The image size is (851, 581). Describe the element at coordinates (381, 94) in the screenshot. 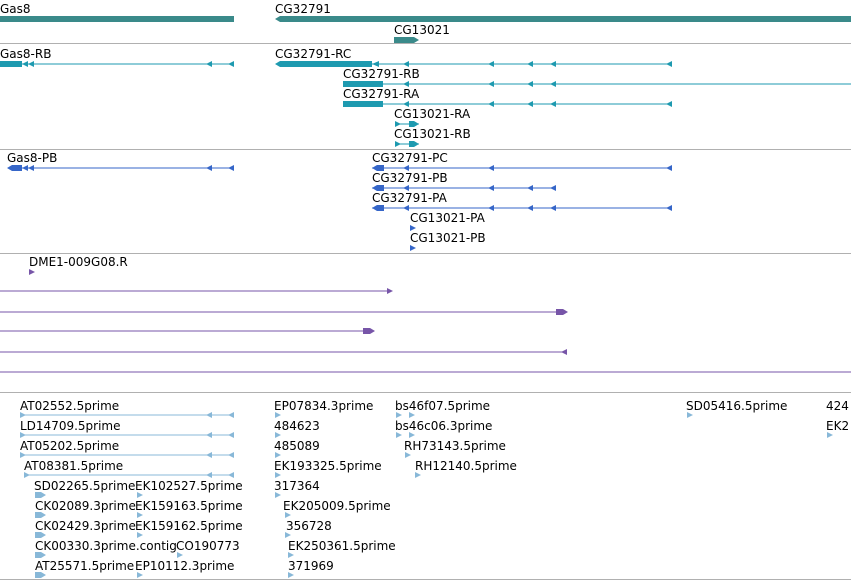

I see `transcript-label-cg32791-ra: CG32791-RA` at that location.